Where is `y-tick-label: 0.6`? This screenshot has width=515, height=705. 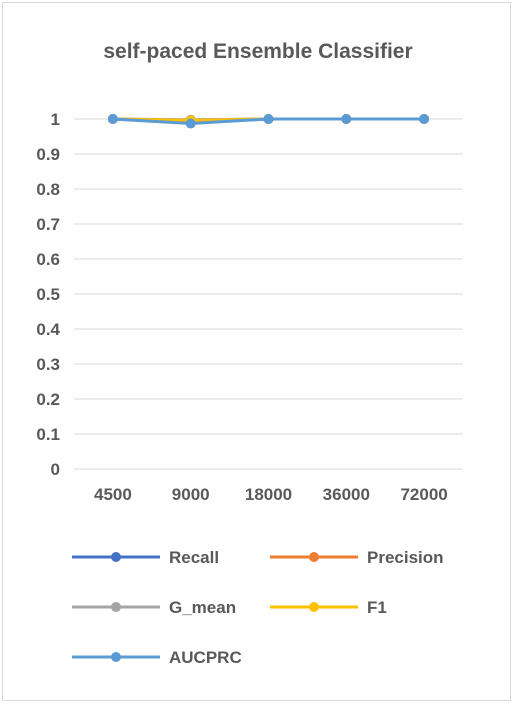 y-tick-label: 0.6 is located at coordinates (48, 259).